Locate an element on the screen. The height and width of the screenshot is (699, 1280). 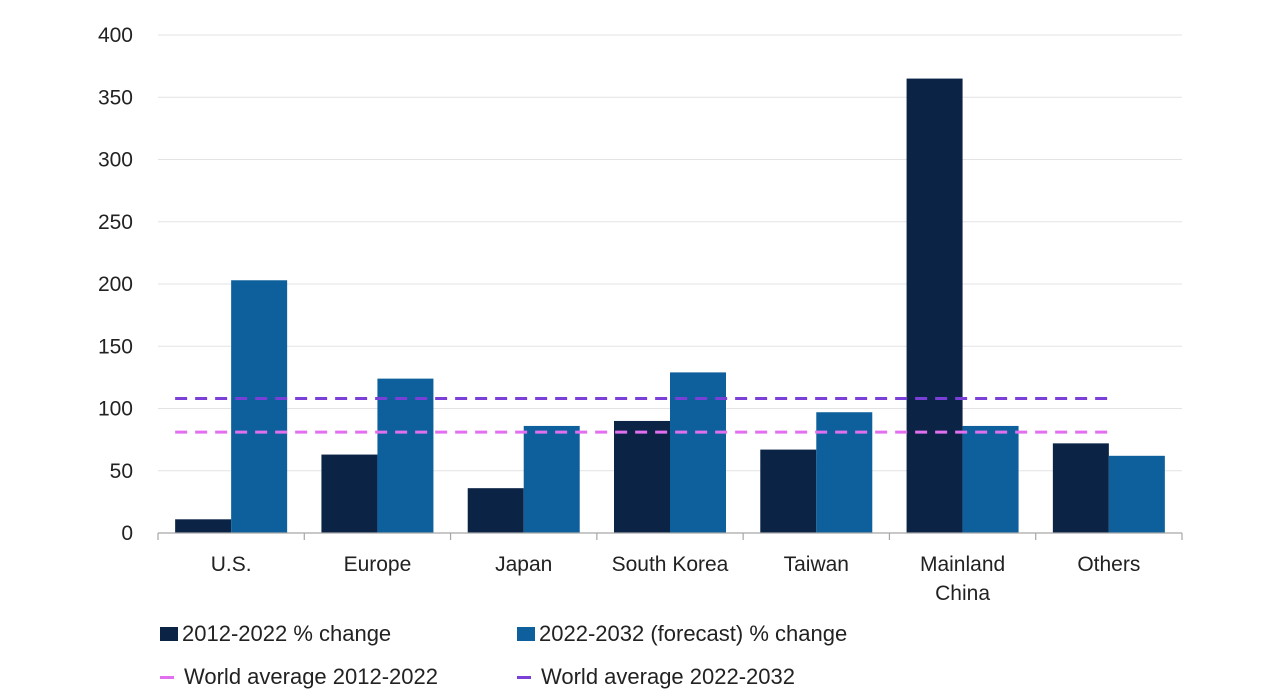
x-tick-label-2: Japan is located at coordinates (523, 564).